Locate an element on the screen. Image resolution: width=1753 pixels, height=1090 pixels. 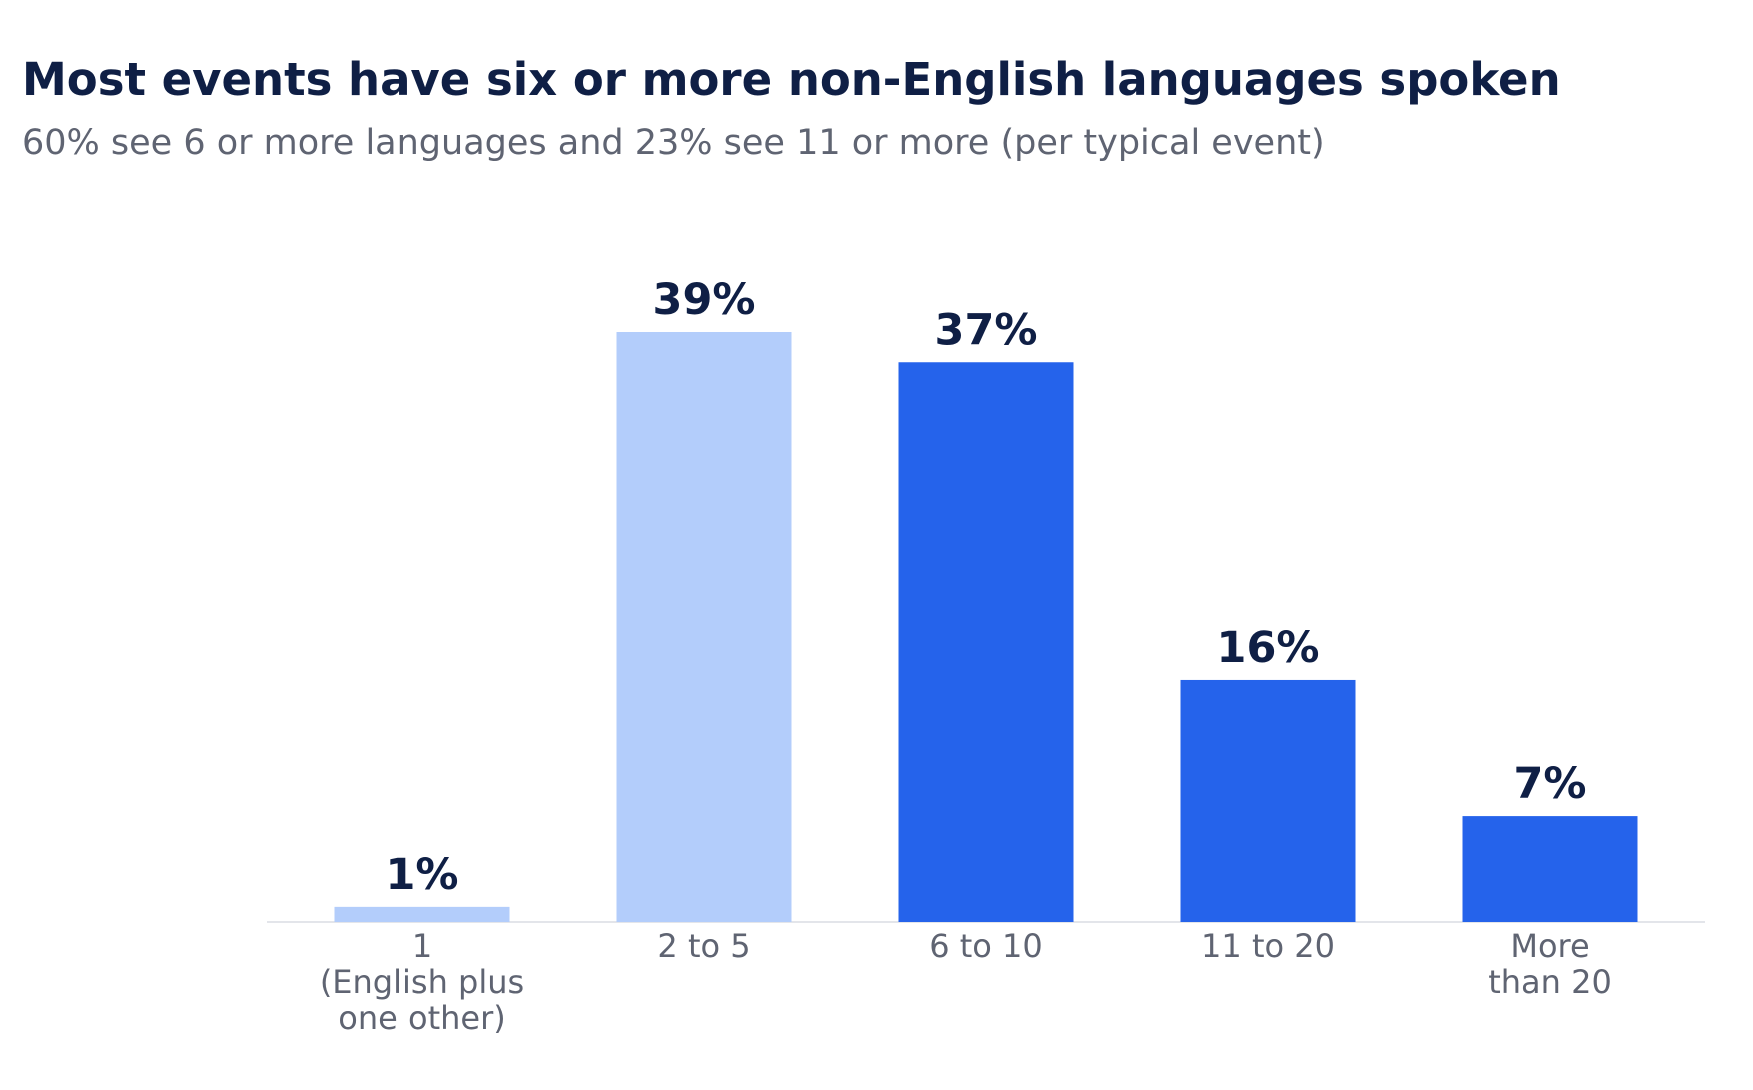
x-tick-label-line: (English plus is located at coordinates (422, 982).